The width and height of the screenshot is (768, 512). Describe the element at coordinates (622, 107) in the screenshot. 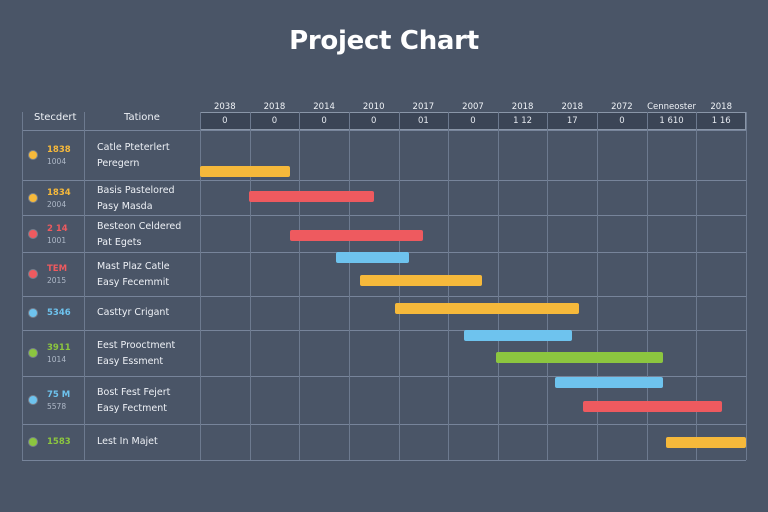

I see `year-label: 2072` at that location.